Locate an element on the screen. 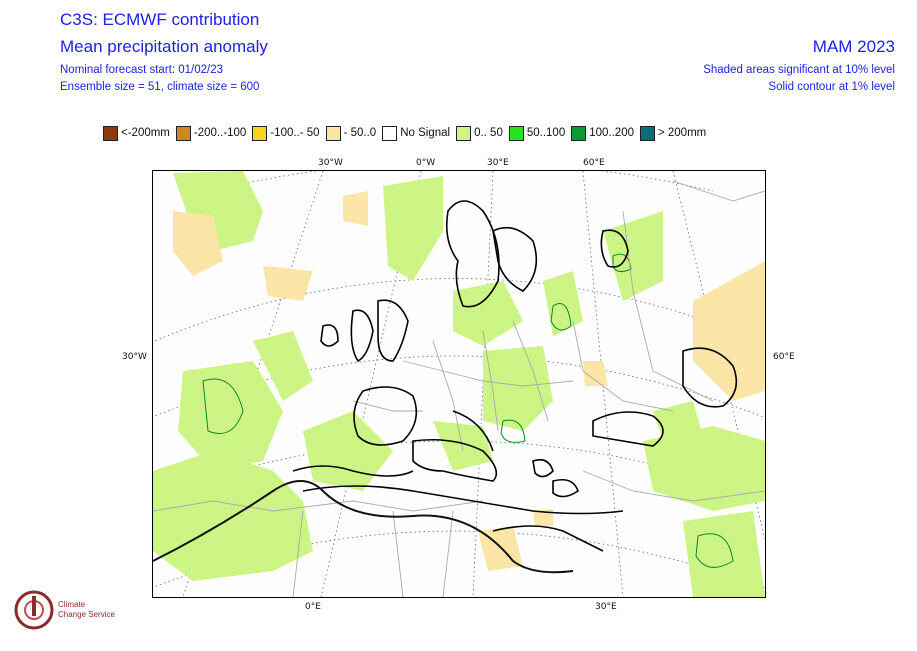  legend-item: No Signal is located at coordinates (416, 133).